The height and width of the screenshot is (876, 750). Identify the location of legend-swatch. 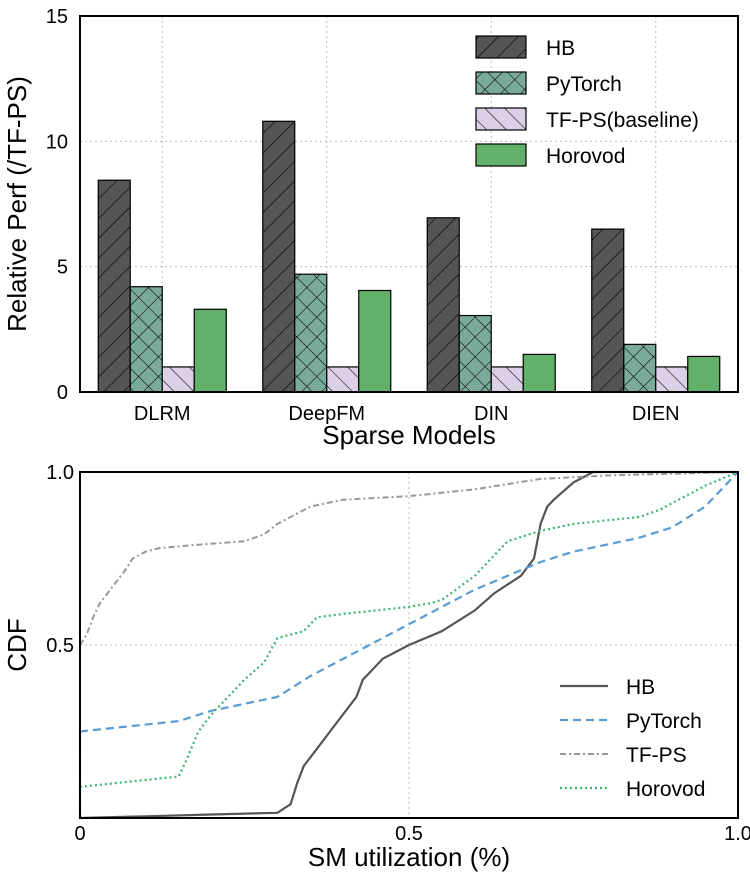
(501, 155).